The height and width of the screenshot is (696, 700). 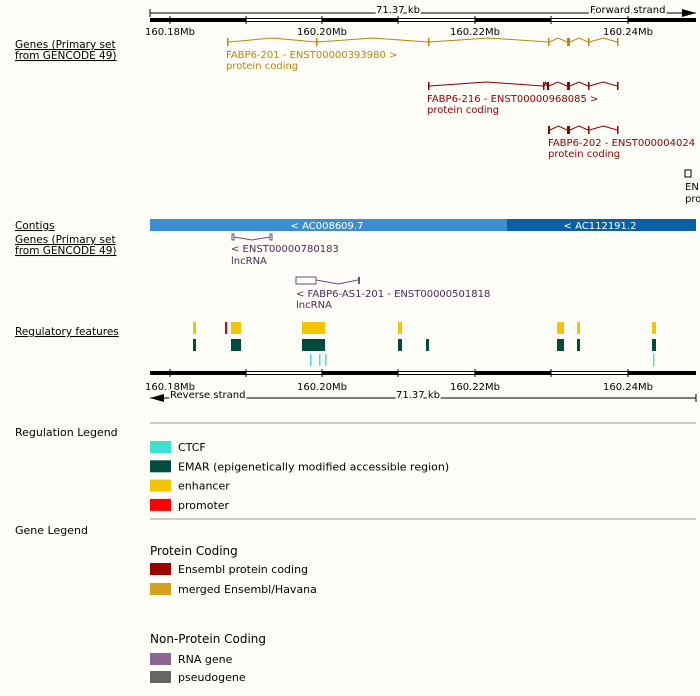 I want to click on ruler-label: 160.24Mb, so click(x=628, y=32).